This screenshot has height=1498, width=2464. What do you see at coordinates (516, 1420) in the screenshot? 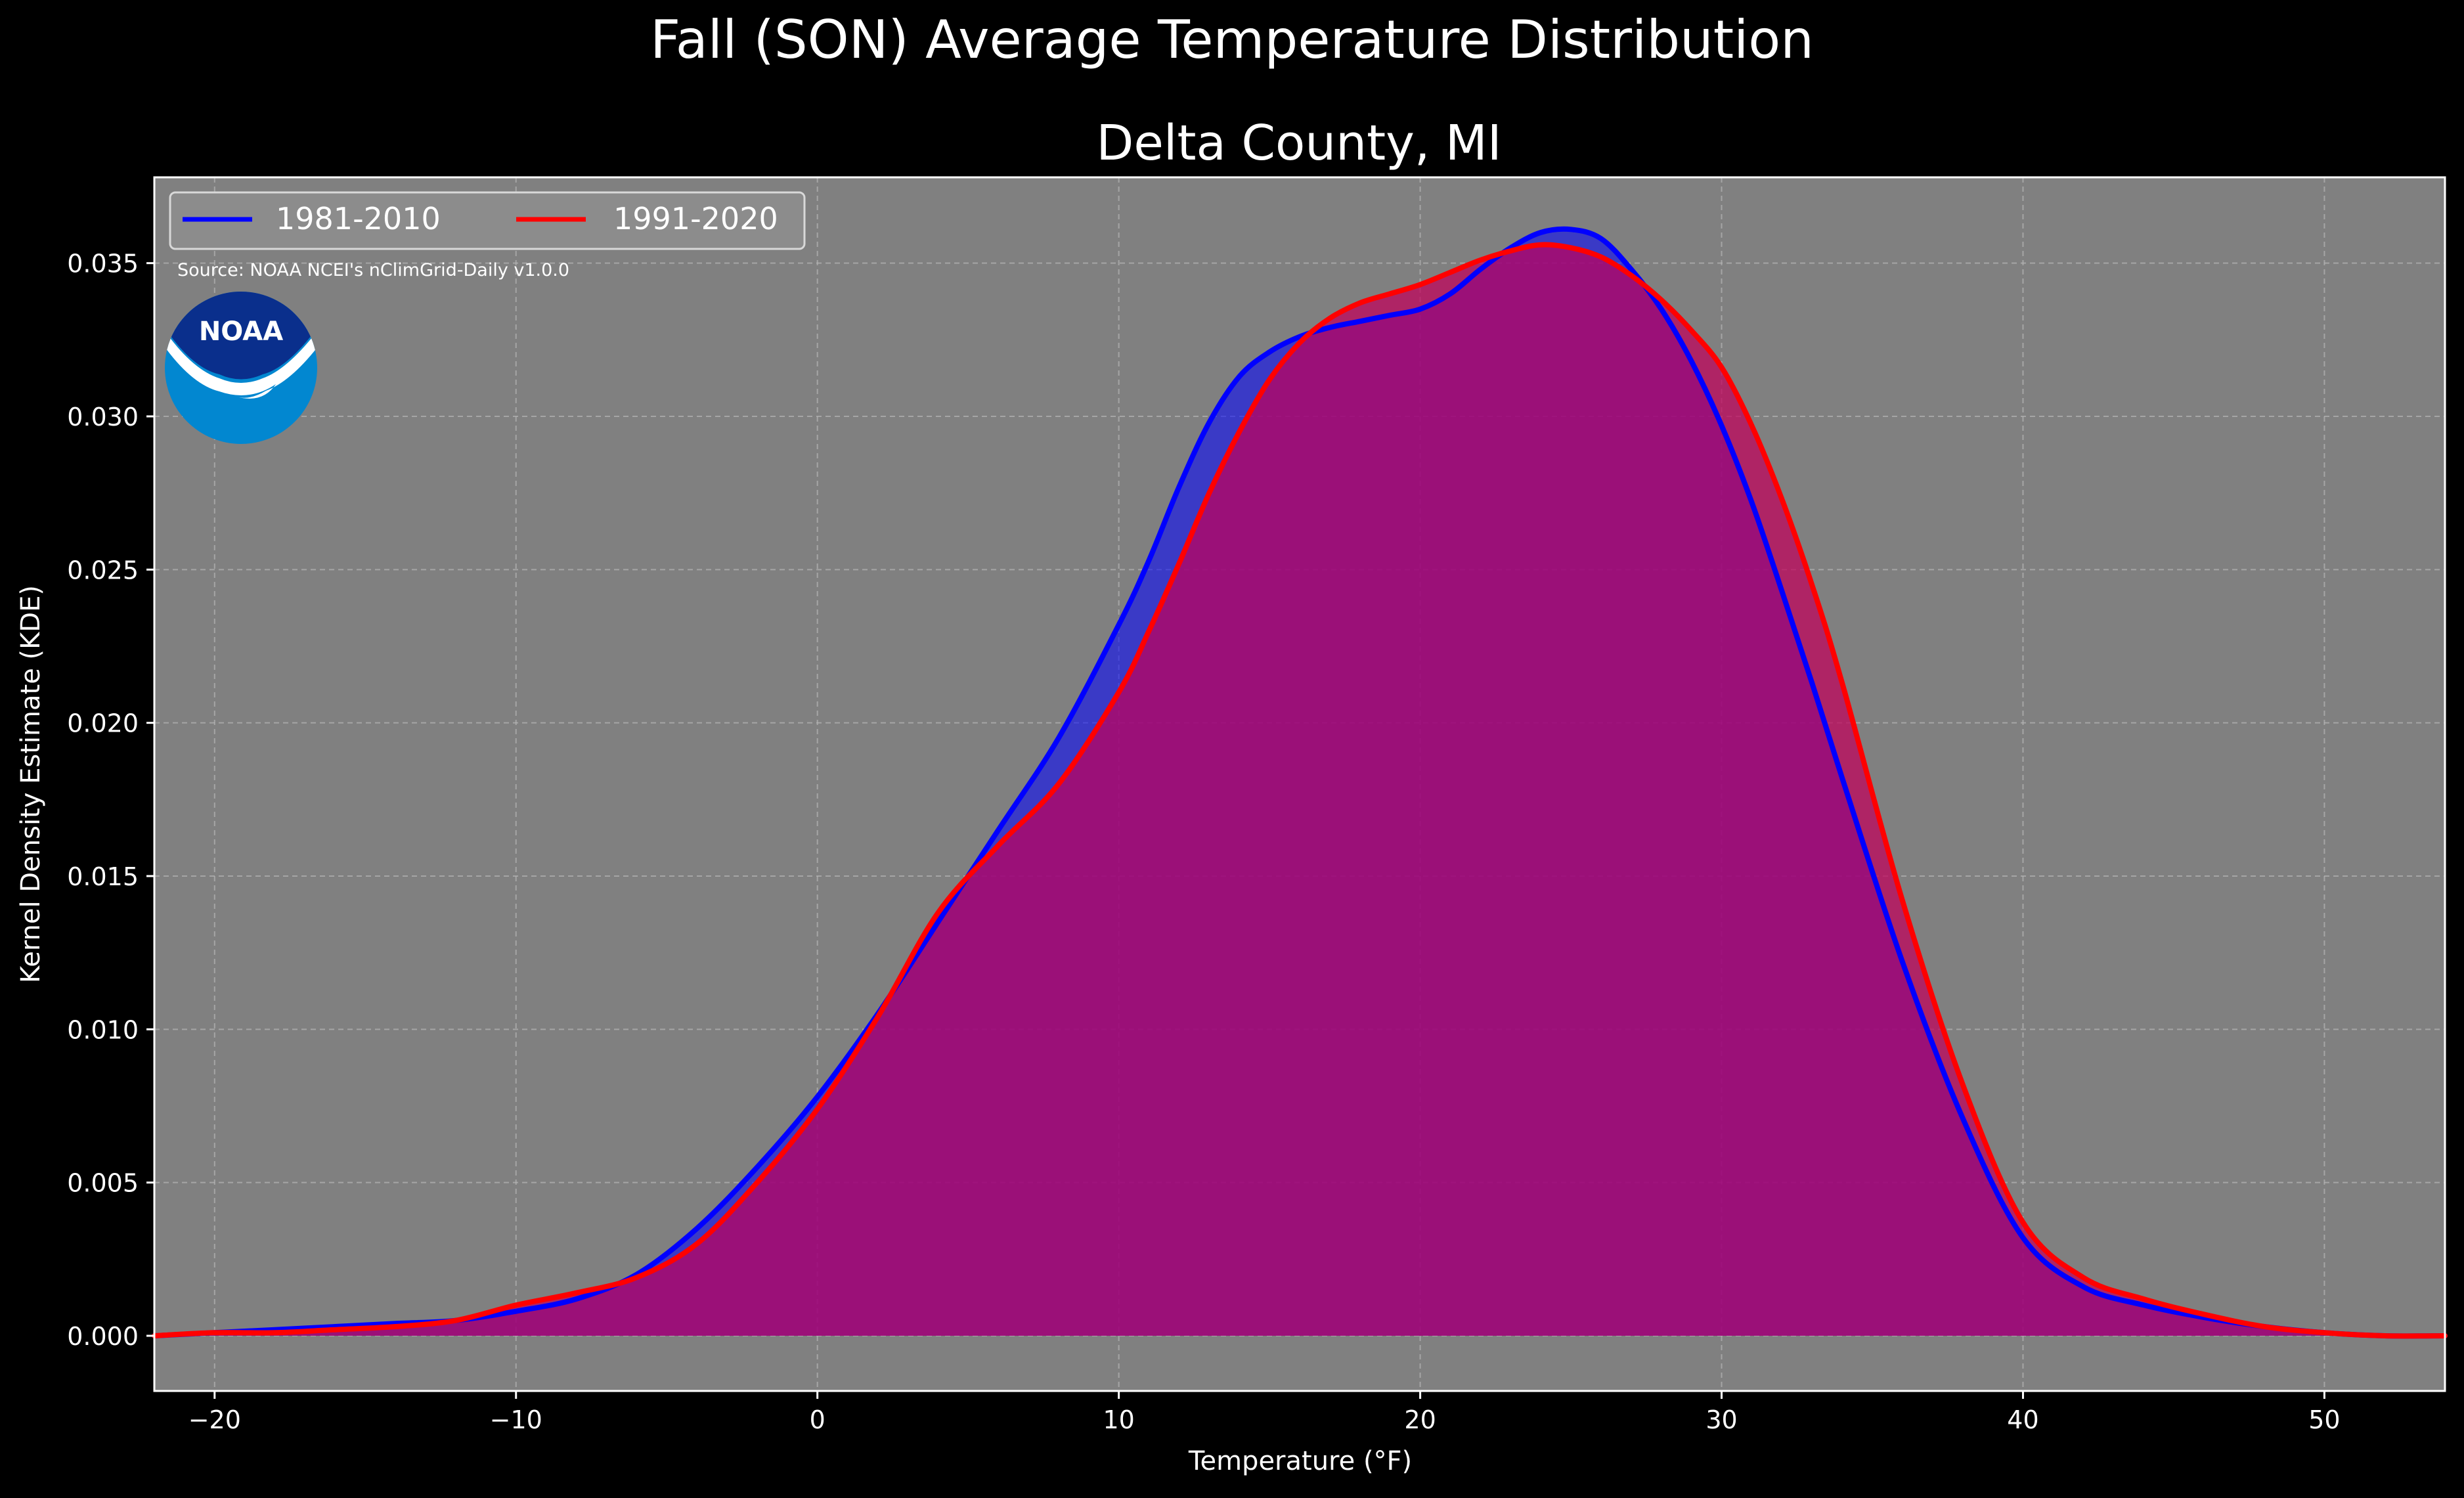
I see `x-tick-label: −10` at bounding box center [516, 1420].